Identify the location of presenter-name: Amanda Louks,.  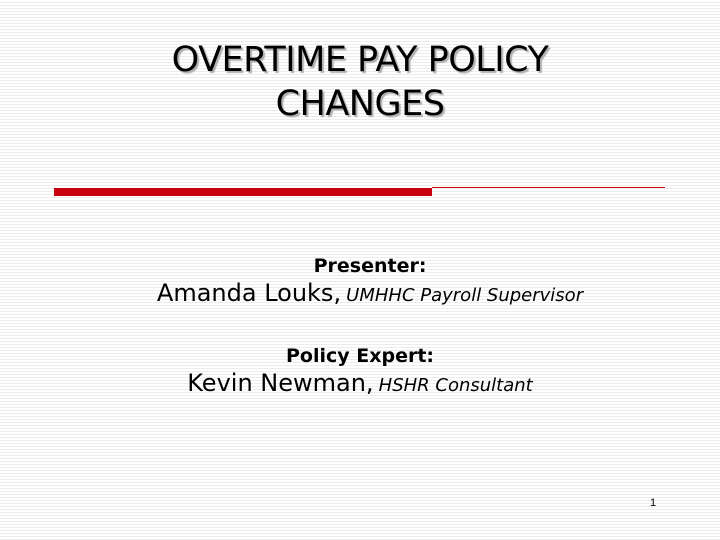
(249, 293).